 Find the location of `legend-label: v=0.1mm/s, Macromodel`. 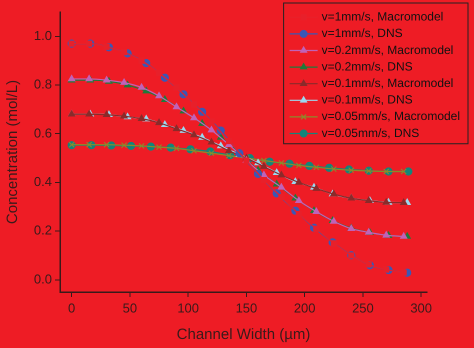

legend-label: v=0.1mm/s, Macromodel is located at coordinates (388, 83).